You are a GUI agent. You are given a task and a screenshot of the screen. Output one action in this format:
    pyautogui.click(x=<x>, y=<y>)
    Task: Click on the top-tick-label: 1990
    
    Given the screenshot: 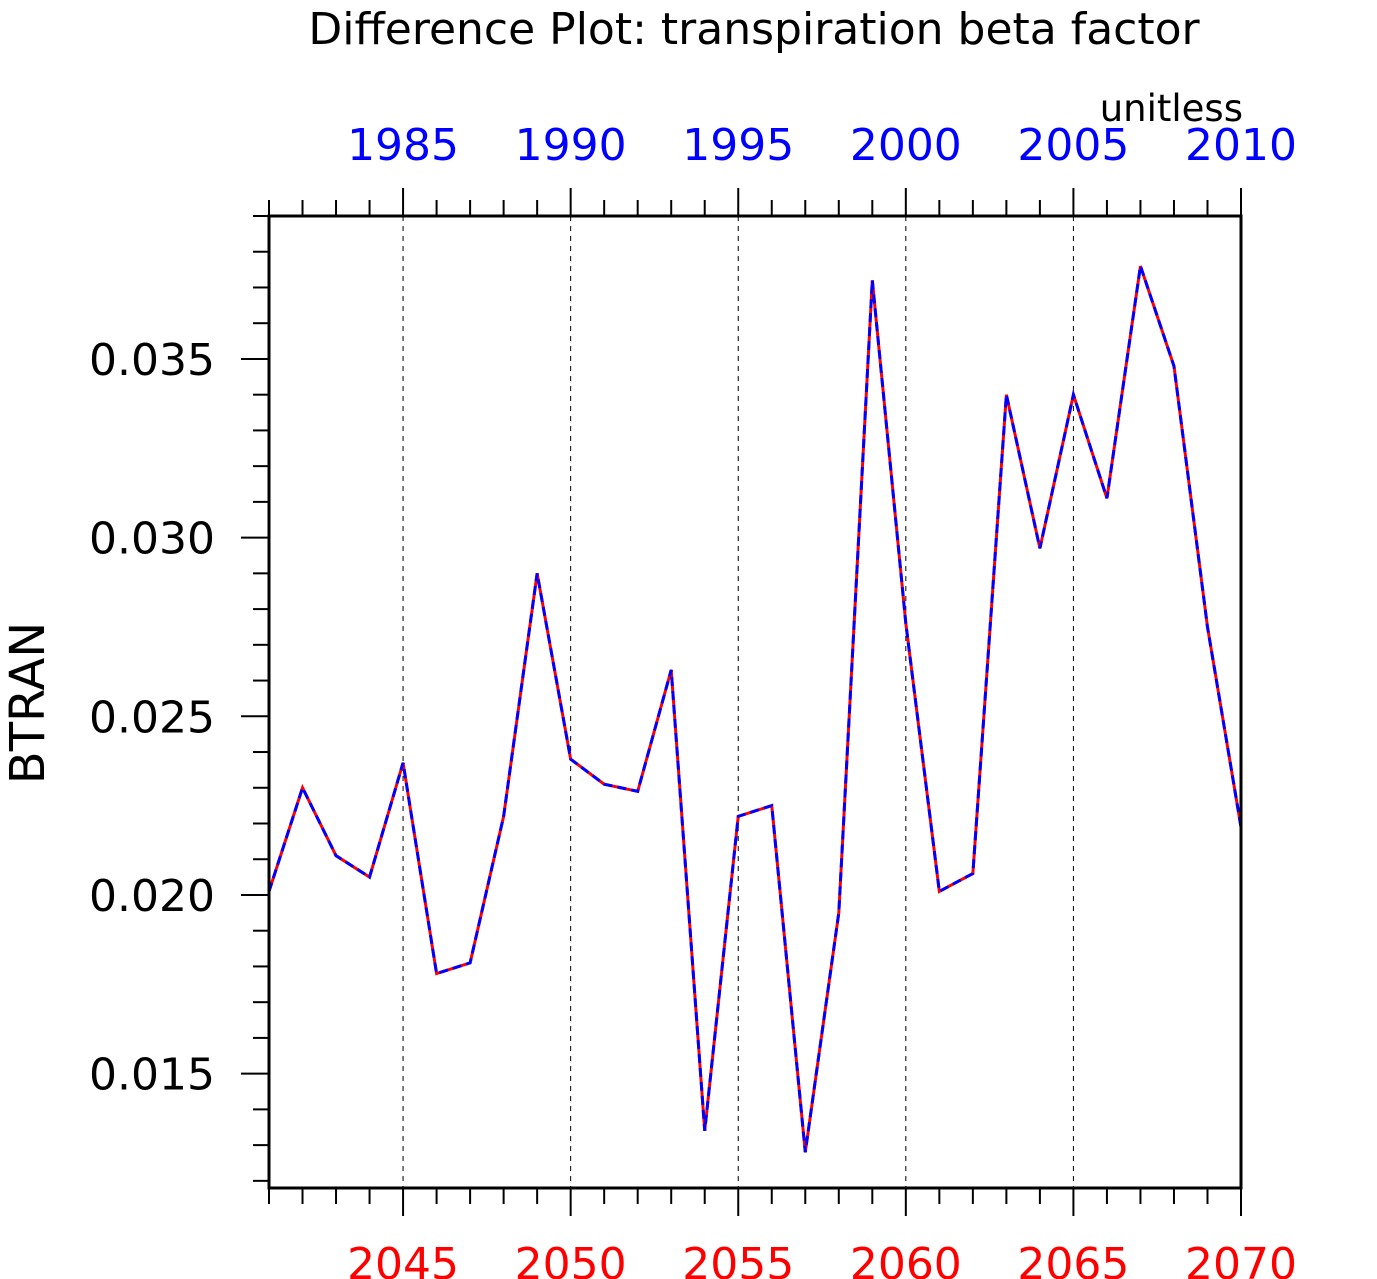 What is the action you would take?
    pyautogui.click(x=571, y=145)
    